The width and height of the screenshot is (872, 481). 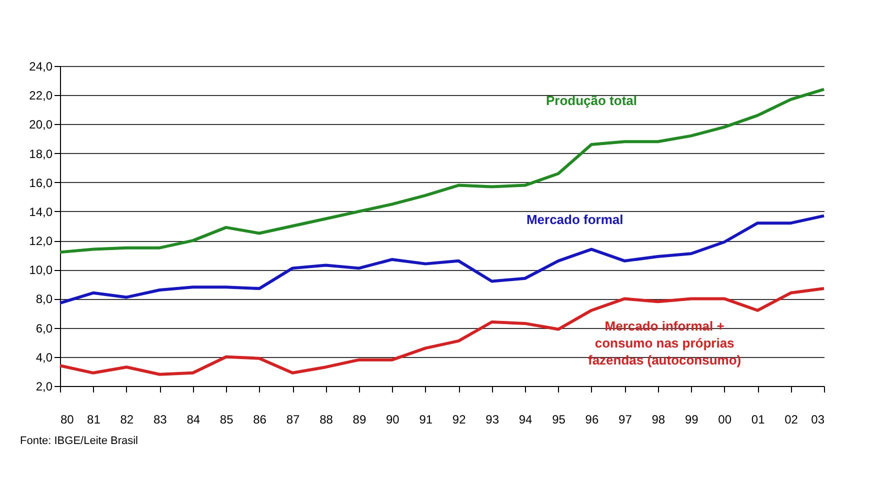 I want to click on x-tick-label: 97, so click(x=625, y=419).